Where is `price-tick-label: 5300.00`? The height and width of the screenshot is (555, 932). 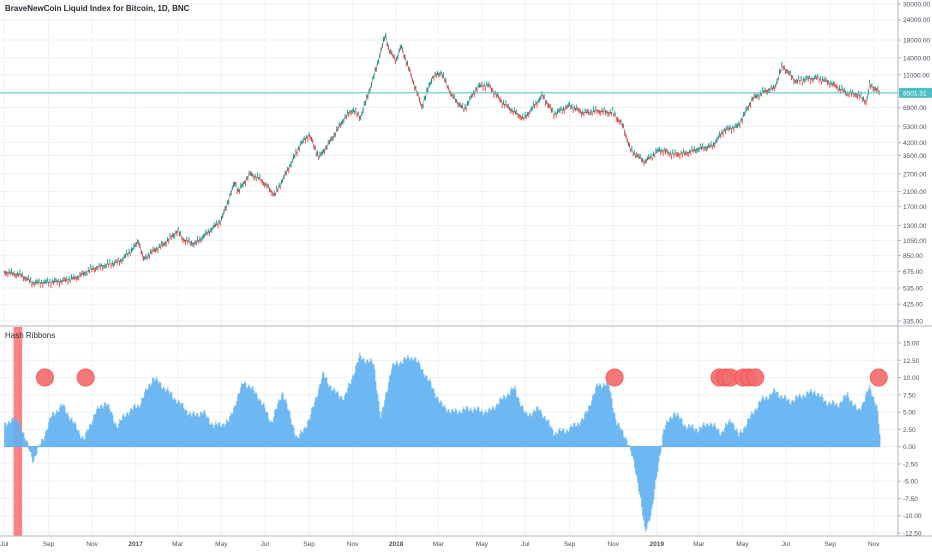 price-tick-label: 5300.00 is located at coordinates (915, 127).